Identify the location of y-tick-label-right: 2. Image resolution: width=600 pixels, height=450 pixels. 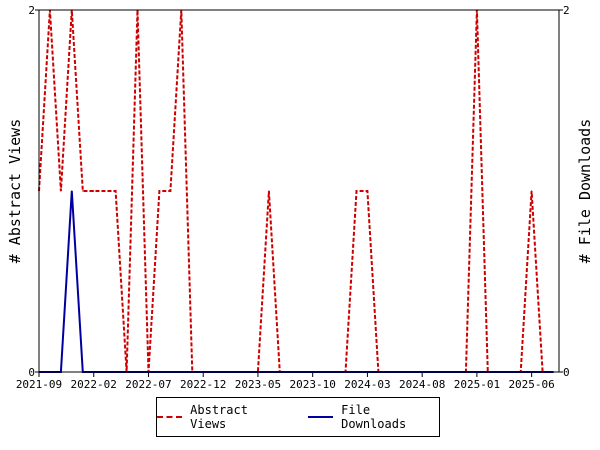
(566, 10).